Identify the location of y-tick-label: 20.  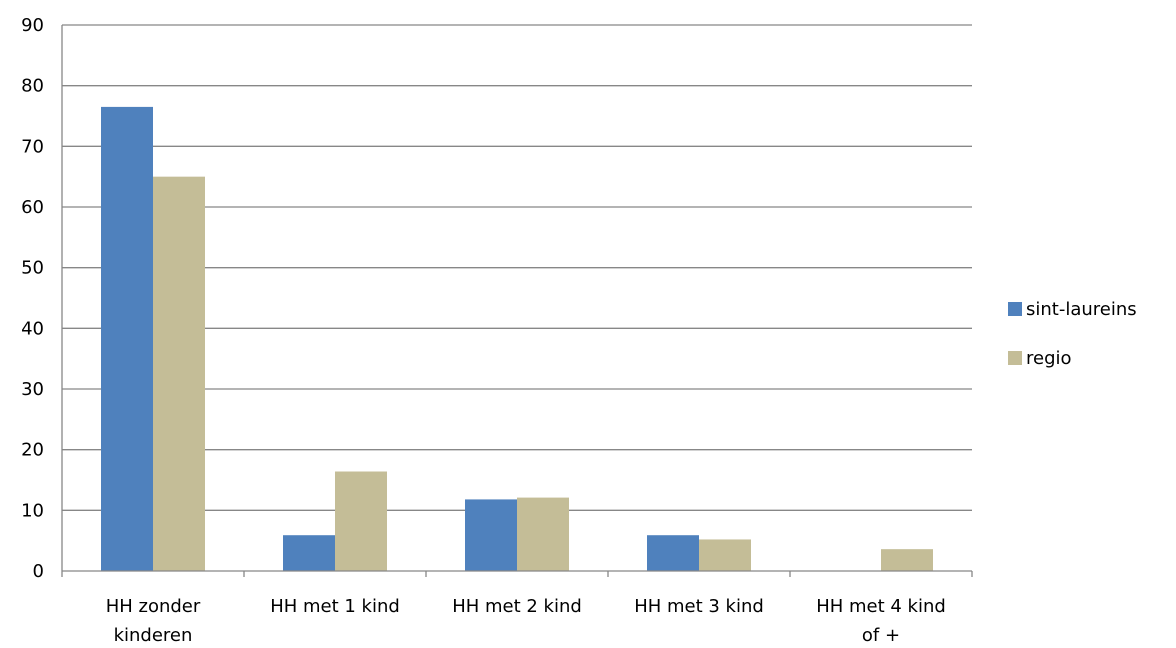
(32, 450).